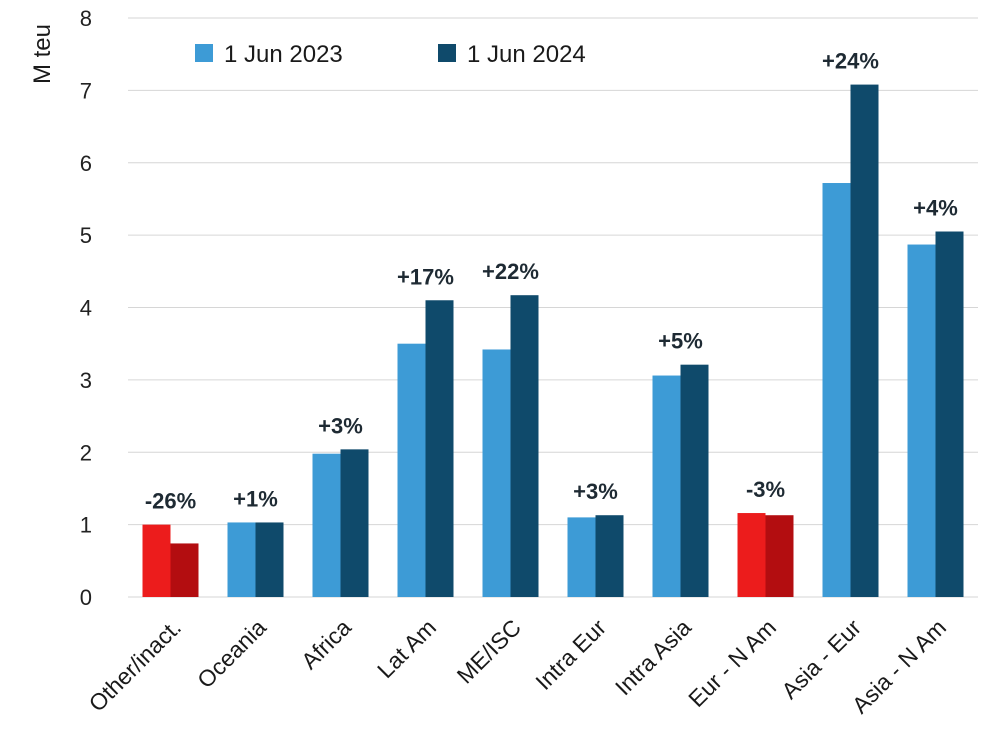 This screenshot has width=1000, height=755. Describe the element at coordinates (821, 659) in the screenshot. I see `x-category-label: Asia - Eur` at that location.